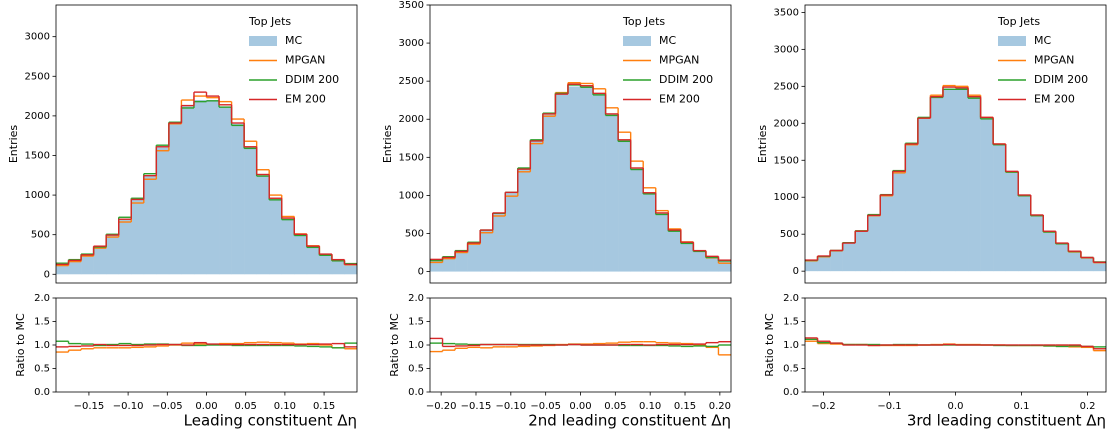  What do you see at coordinates (580, 406) in the screenshot?
I see `x-tick-label: 0.00` at bounding box center [580, 406].